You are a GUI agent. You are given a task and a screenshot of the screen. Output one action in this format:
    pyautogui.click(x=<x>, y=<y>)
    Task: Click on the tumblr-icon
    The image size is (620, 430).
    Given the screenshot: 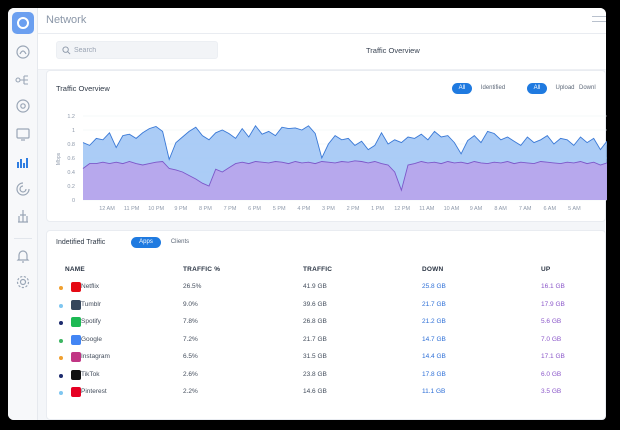 What is the action you would take?
    pyautogui.click(x=76, y=304)
    